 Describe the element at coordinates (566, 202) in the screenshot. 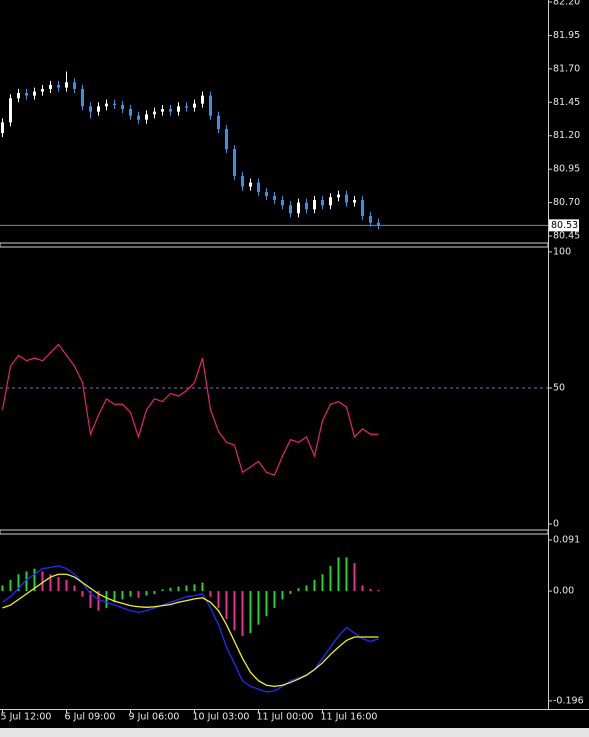

I see `y-tick-label: 80.70` at that location.